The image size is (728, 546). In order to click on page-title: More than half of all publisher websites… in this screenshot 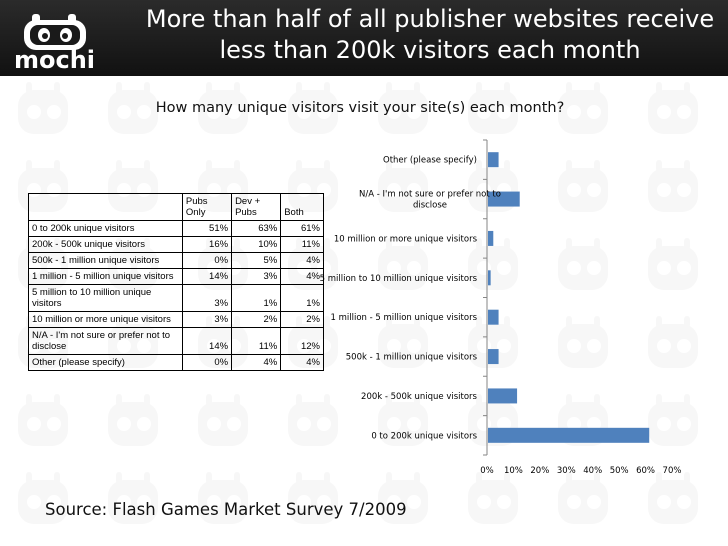, I will do `click(430, 35)`.